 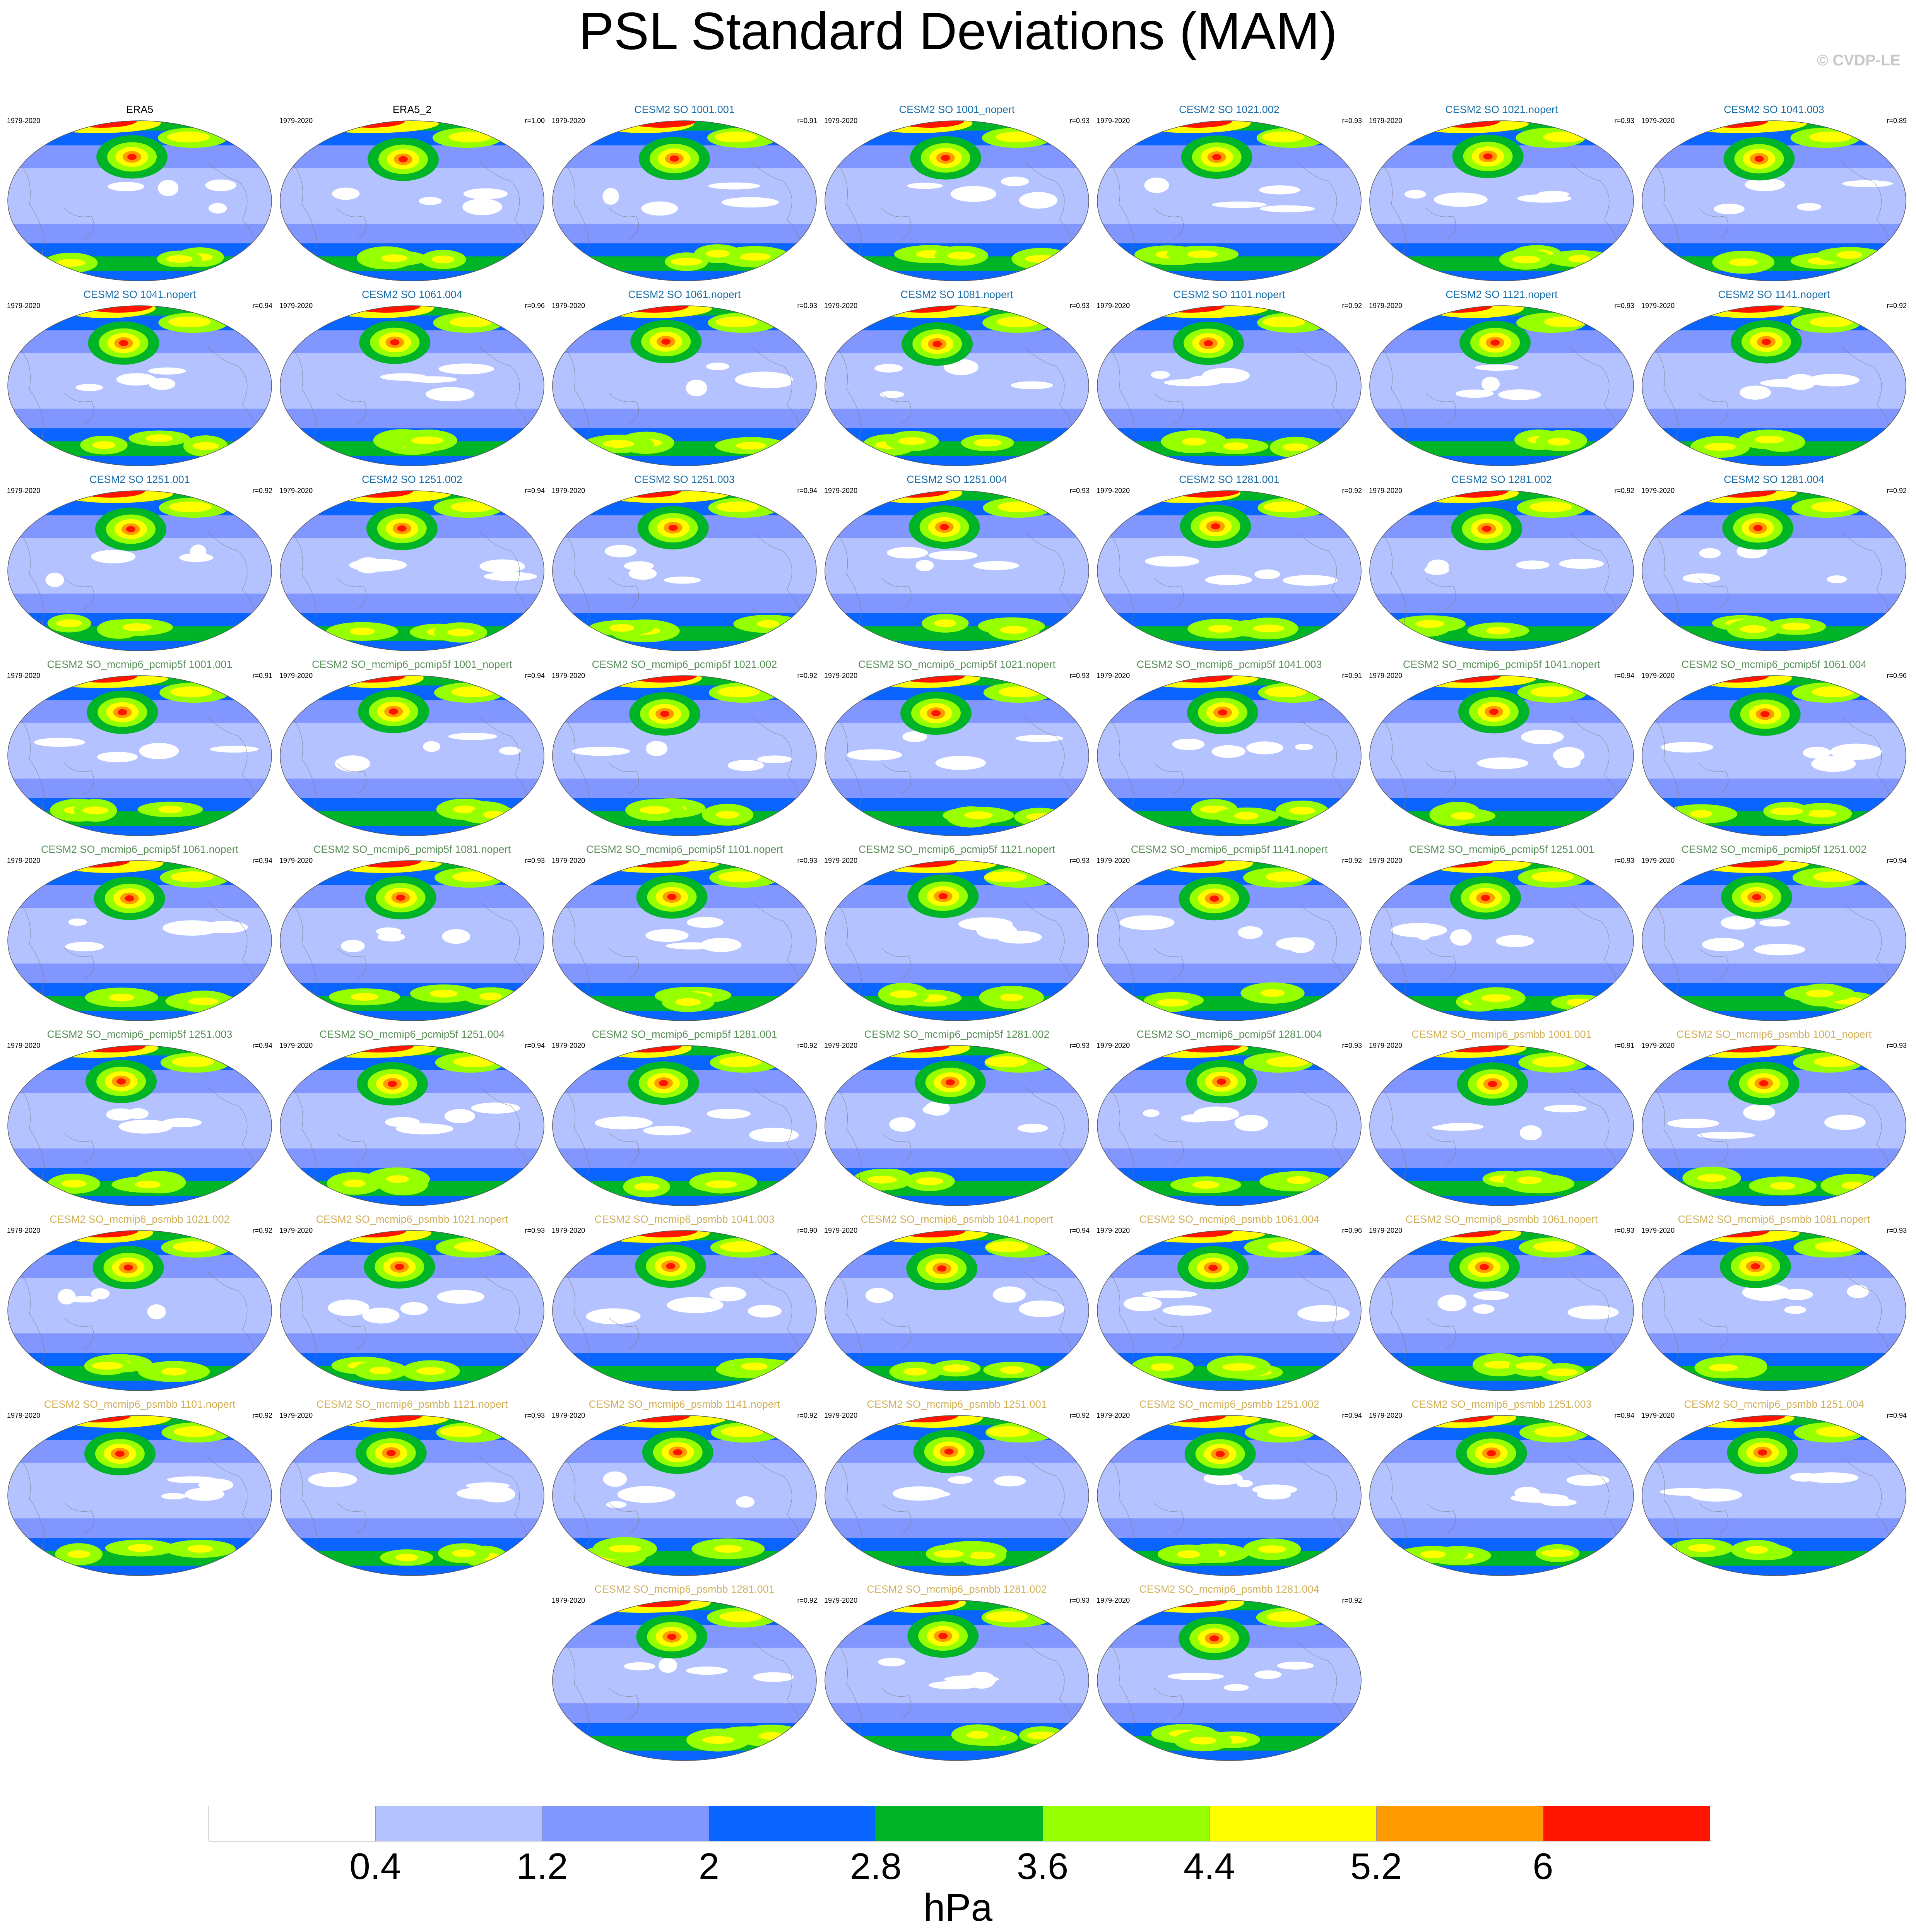 I want to click on panel-title: CESM2 SO_mcmip6_pcmip5f 1081.nopert, so click(x=412, y=849).